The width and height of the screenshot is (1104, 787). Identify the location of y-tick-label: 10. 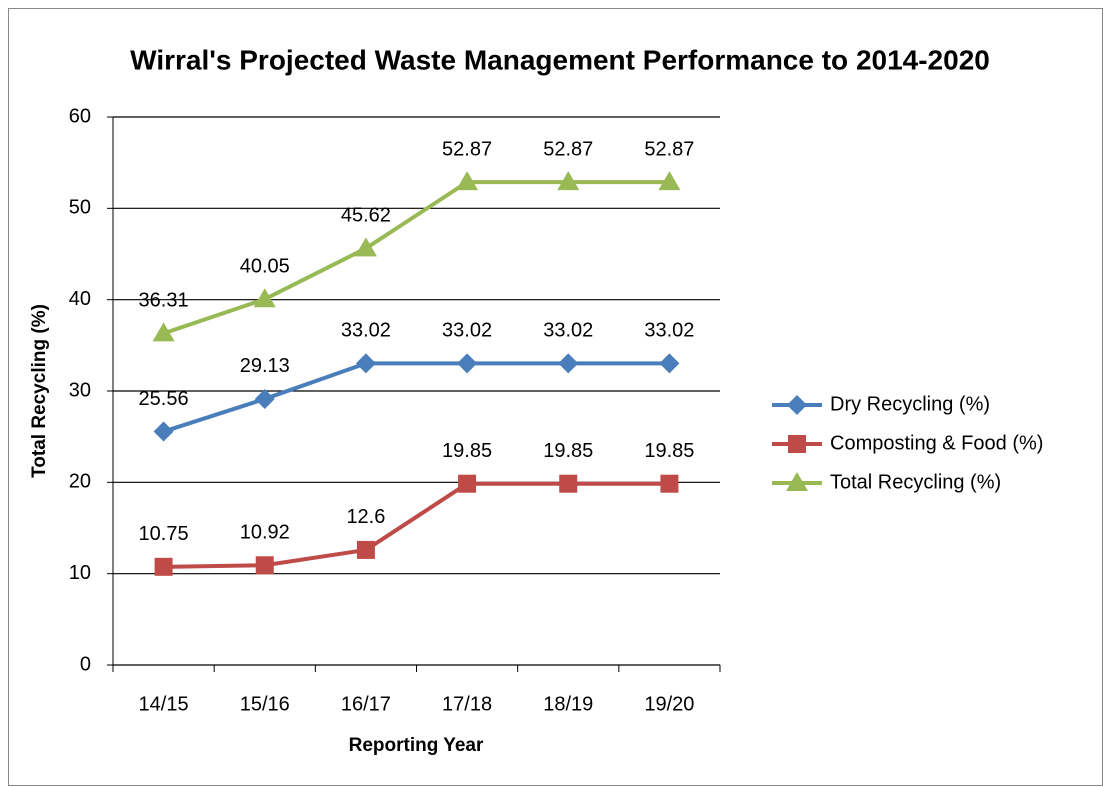
(80, 573).